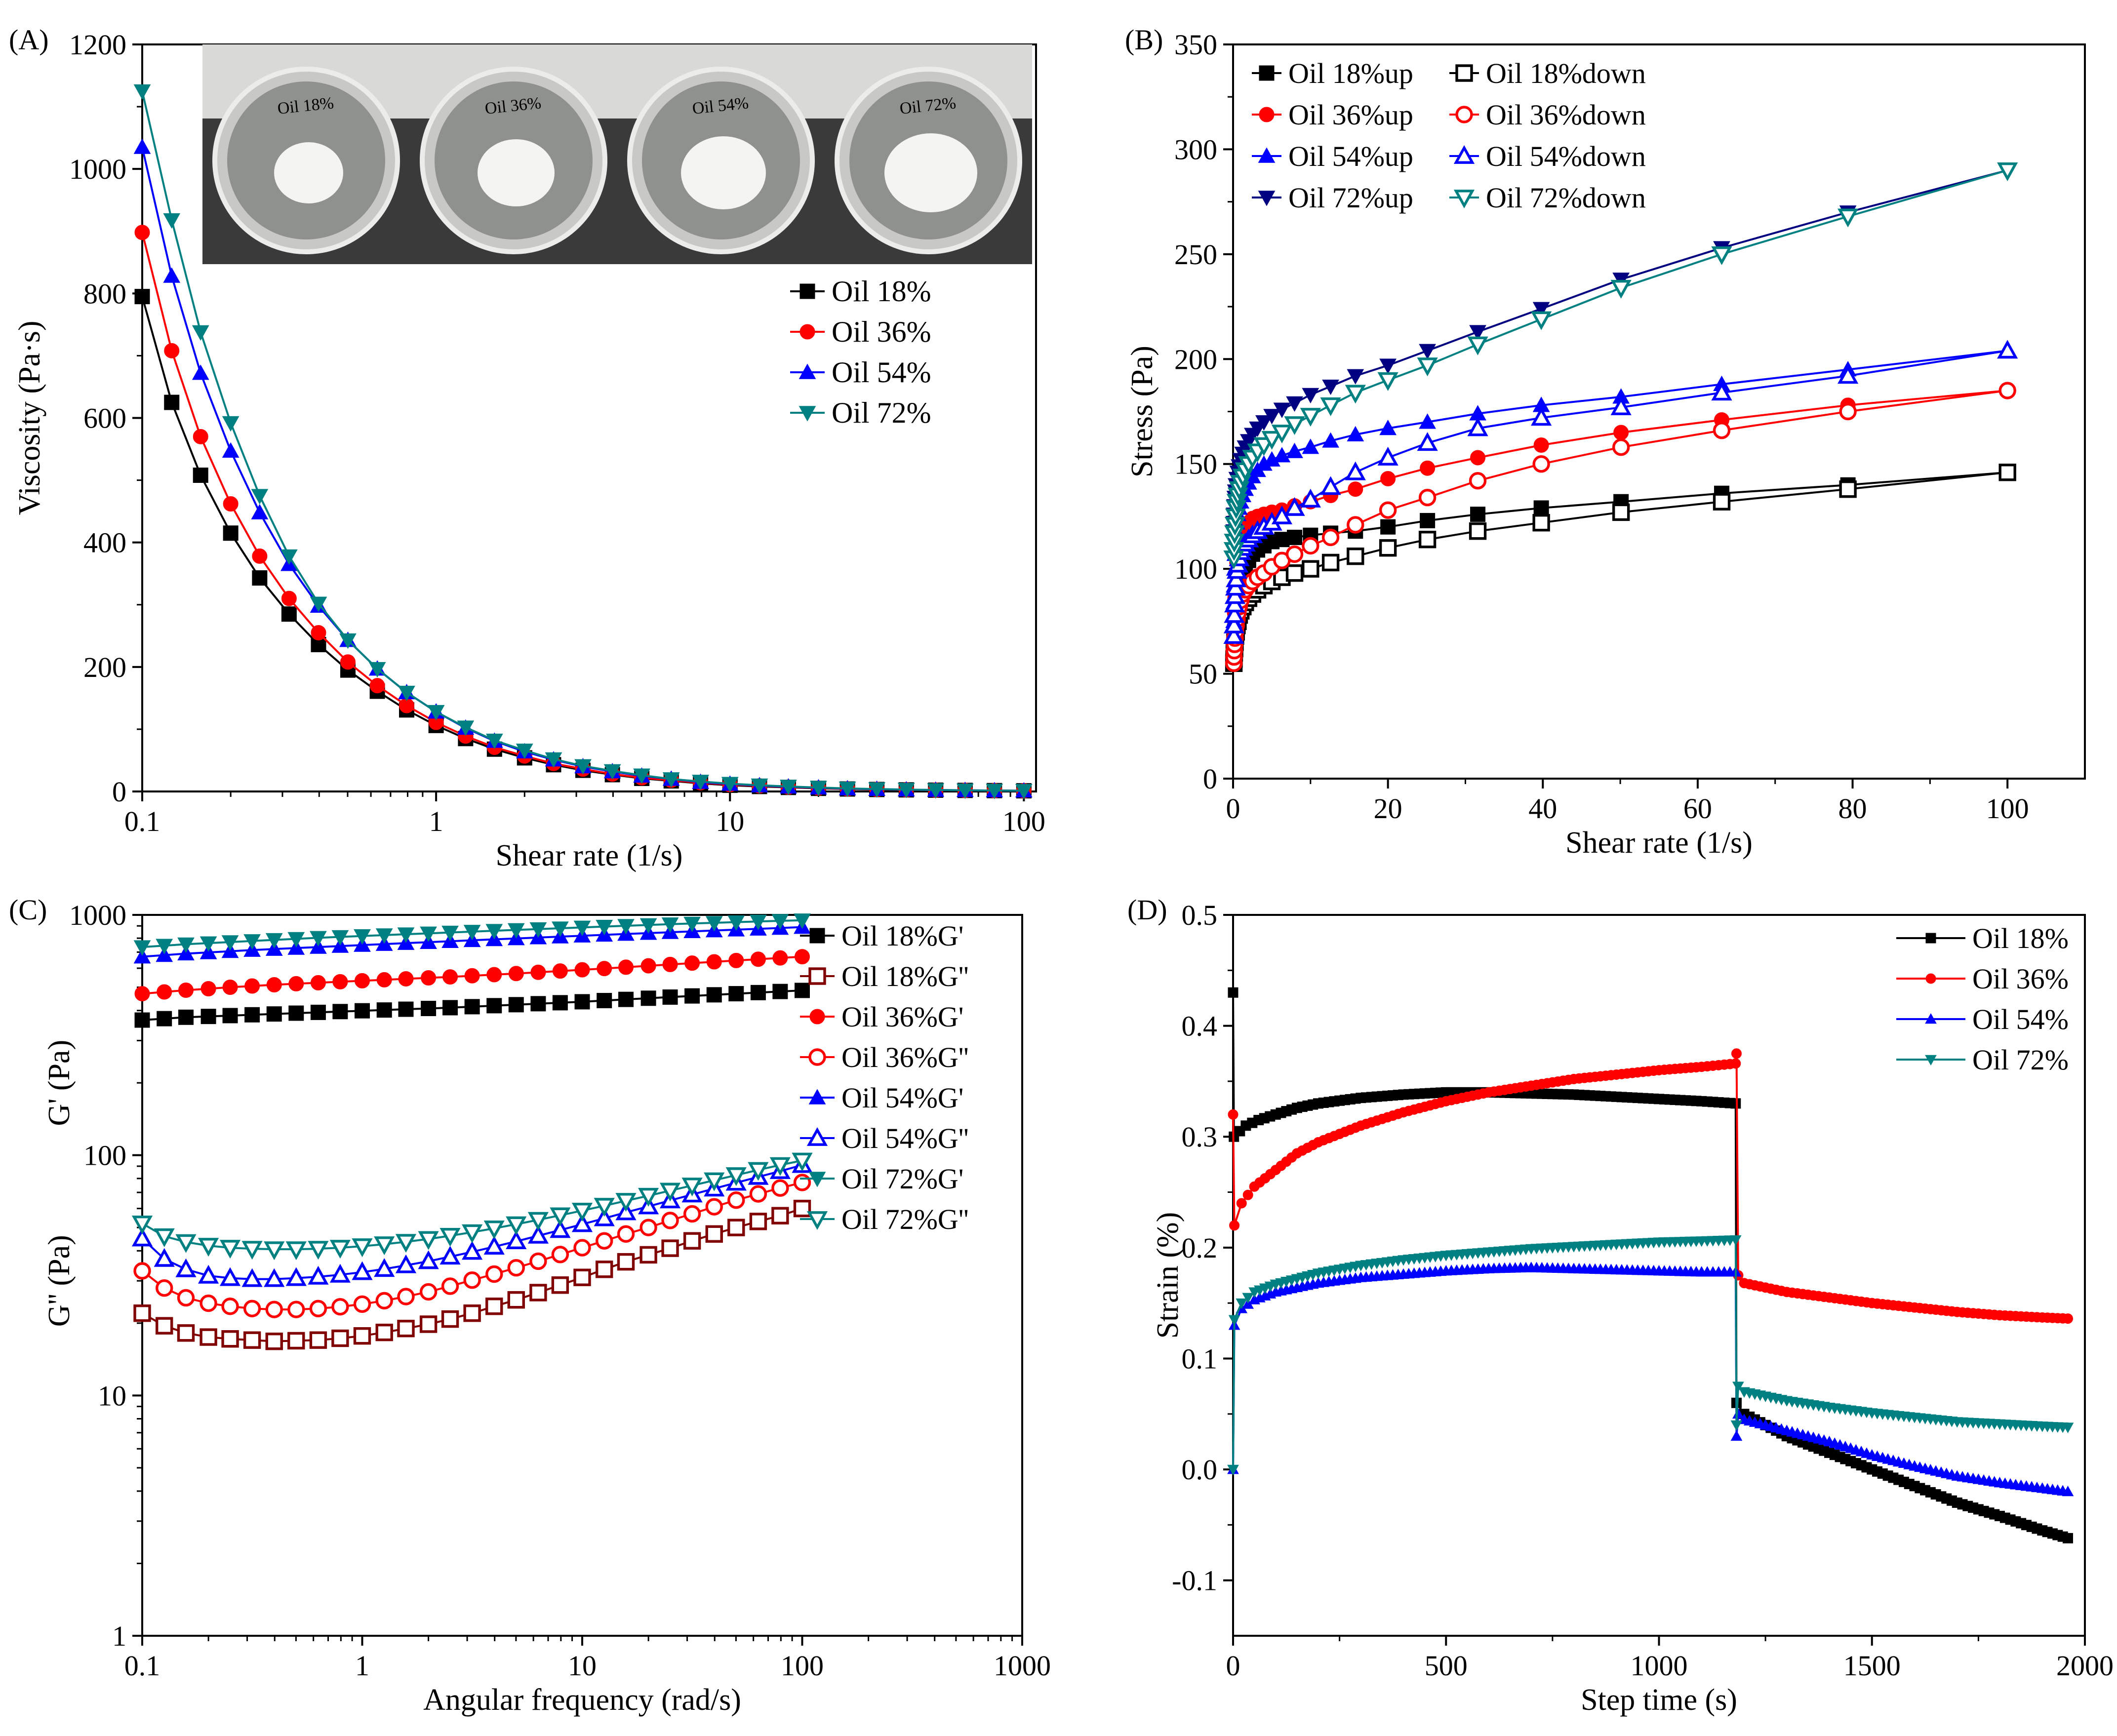 This screenshot has height=1736, width=2117. Describe the element at coordinates (97, 915) in the screenshot. I see `y-tick-label: 1000` at that location.